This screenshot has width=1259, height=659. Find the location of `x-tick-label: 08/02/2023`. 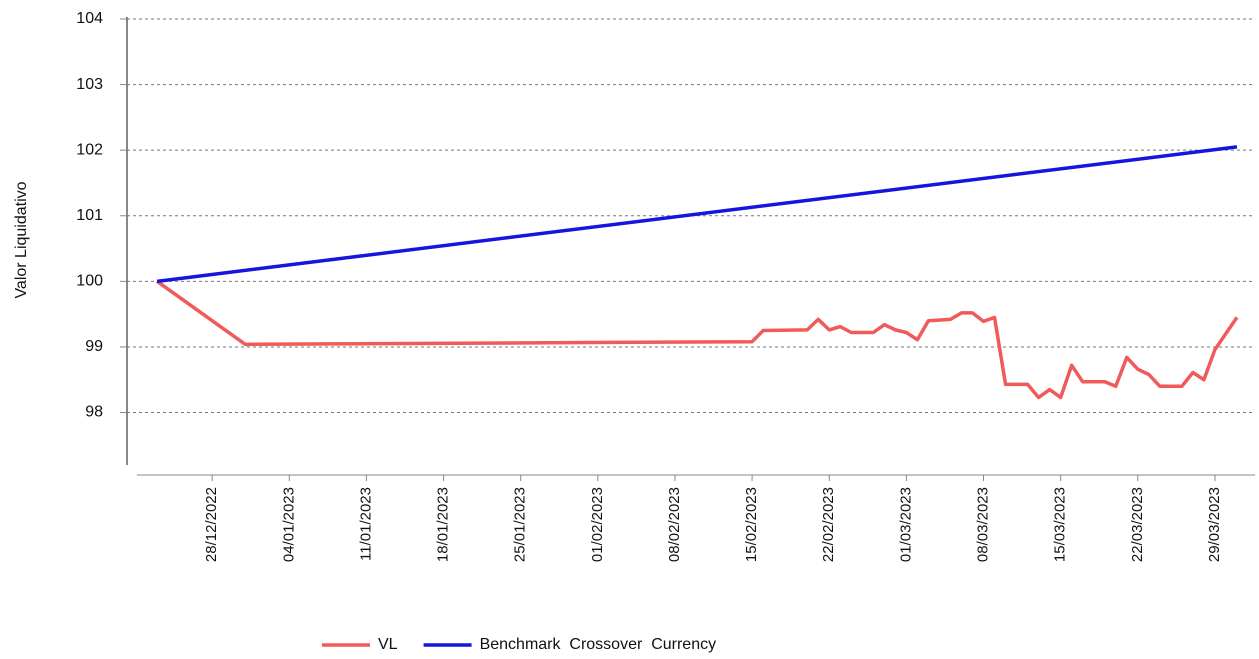

x-tick-label: 08/02/2023 is located at coordinates (674, 524).